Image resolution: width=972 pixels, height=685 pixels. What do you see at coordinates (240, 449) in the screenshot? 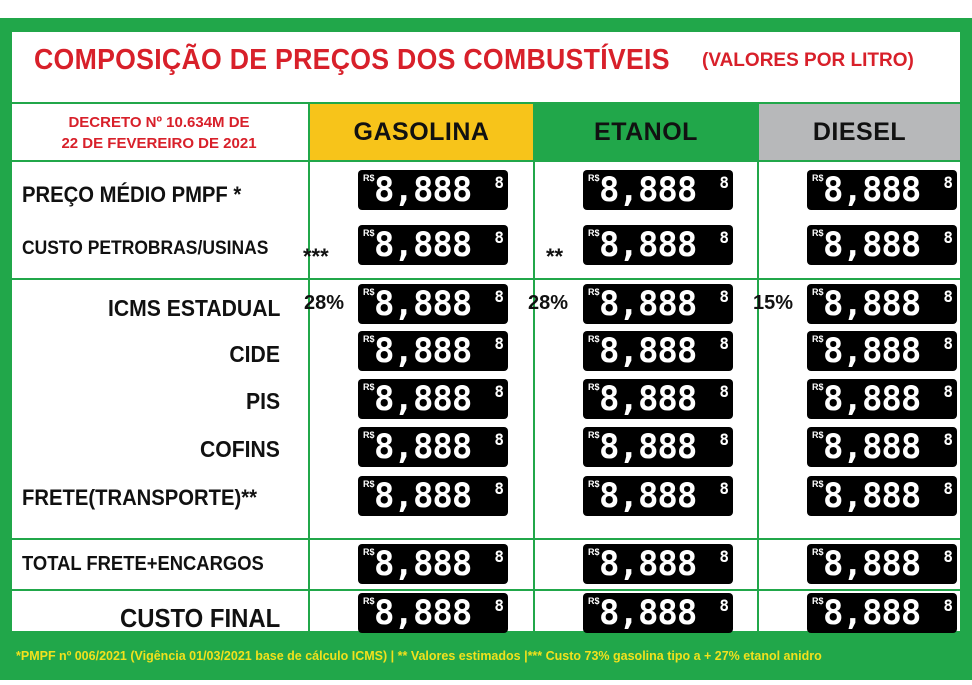
I see `row-label-cofins: COFINS` at bounding box center [240, 449].